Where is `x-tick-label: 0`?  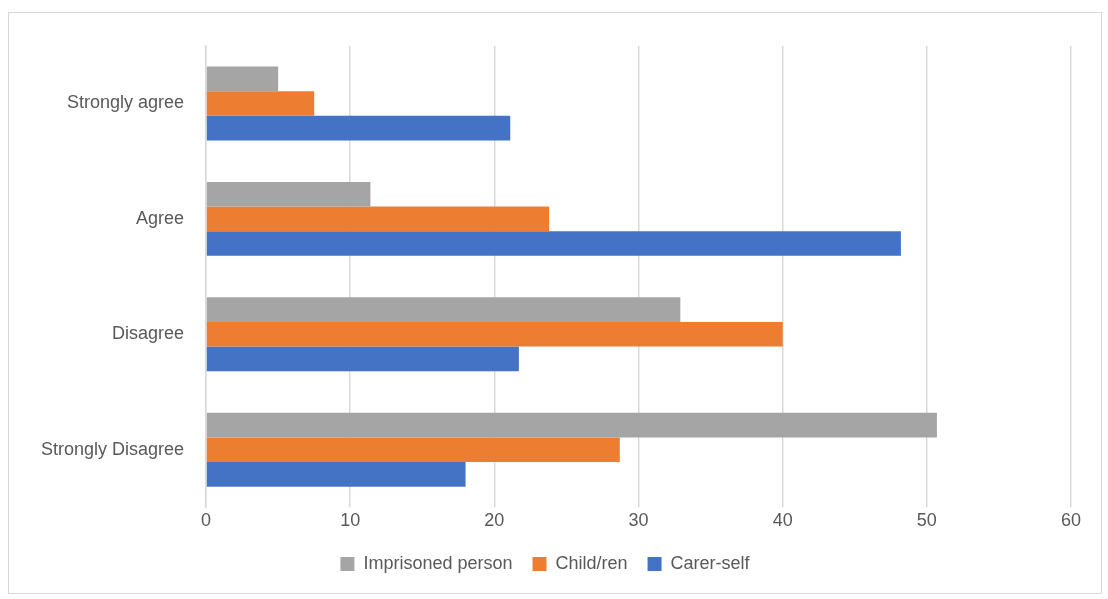 x-tick-label: 0 is located at coordinates (206, 520).